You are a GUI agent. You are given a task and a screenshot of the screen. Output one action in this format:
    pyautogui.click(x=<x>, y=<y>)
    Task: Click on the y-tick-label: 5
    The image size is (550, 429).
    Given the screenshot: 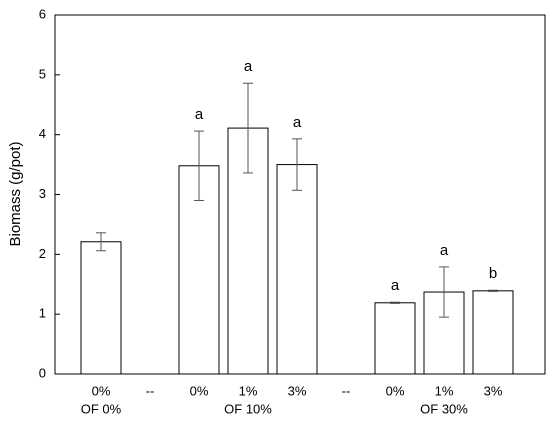 What is the action you would take?
    pyautogui.click(x=42, y=73)
    